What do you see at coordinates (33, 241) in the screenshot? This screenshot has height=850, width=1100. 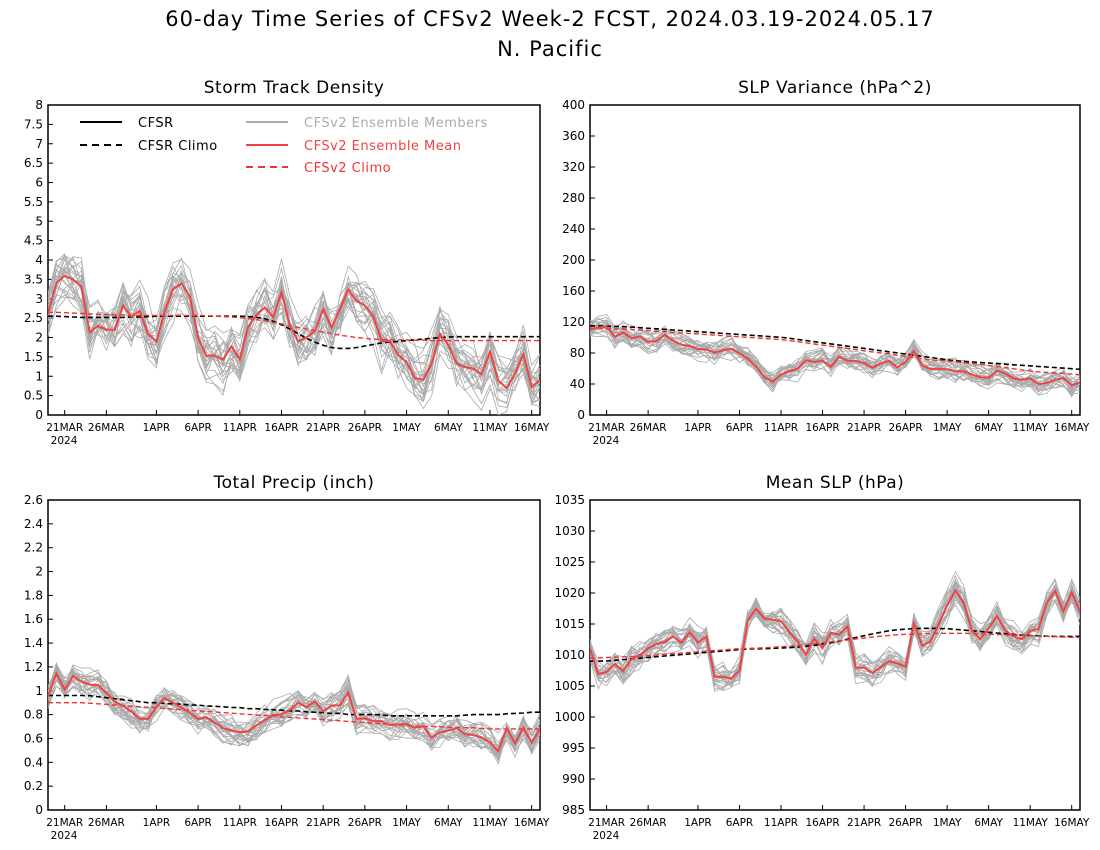 I see `y-tick-label: 4.5` at bounding box center [33, 241].